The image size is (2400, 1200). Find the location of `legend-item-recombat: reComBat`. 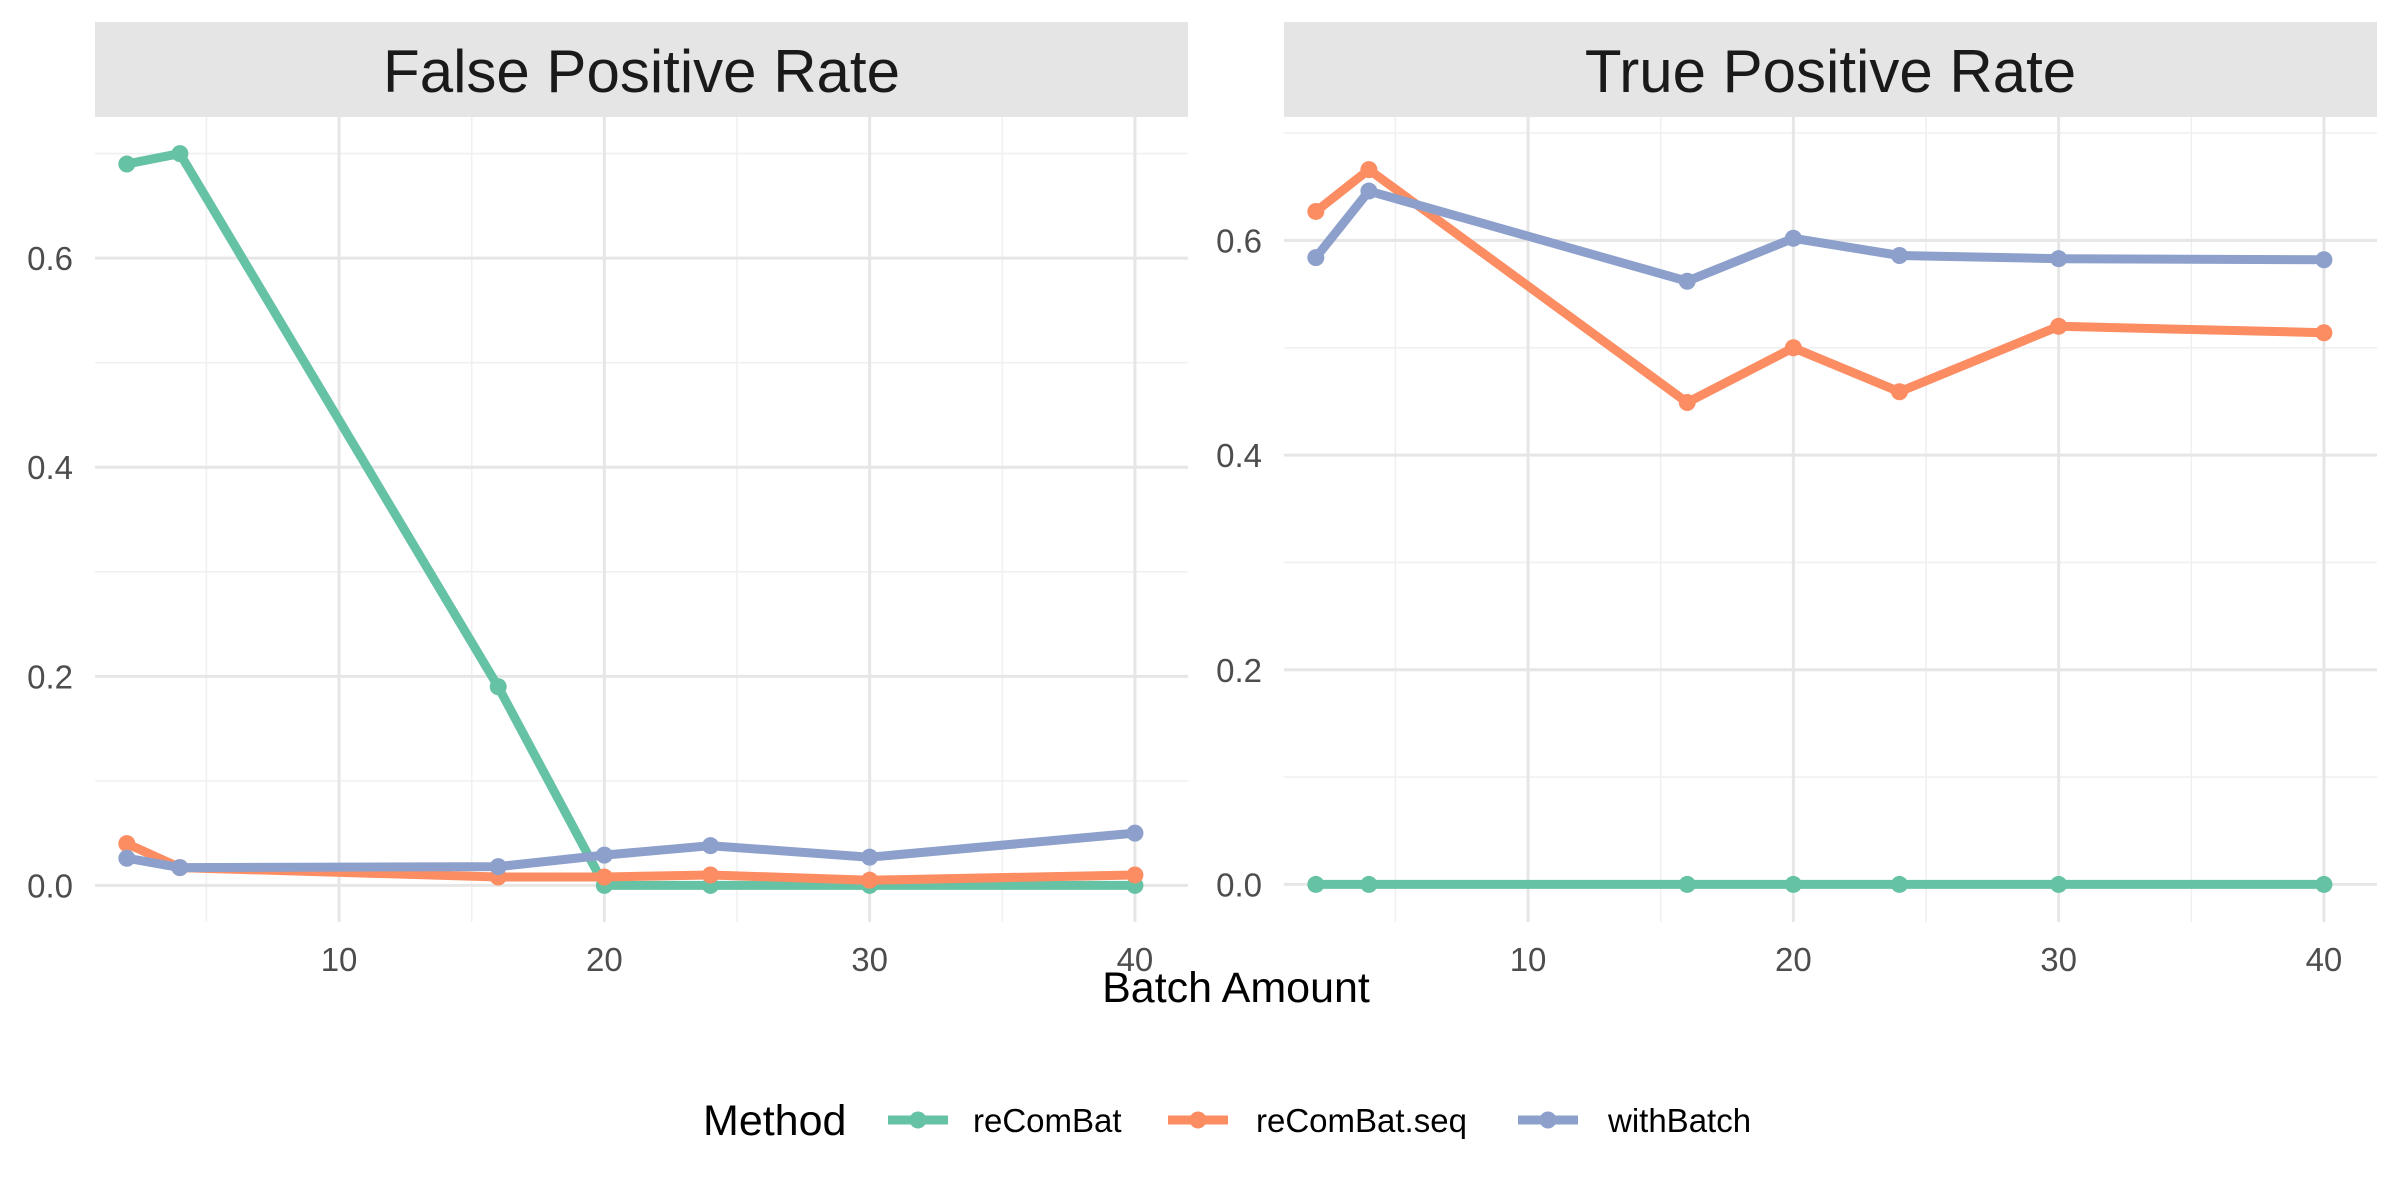

legend-item-recombat: reComBat is located at coordinates (1005, 1120).